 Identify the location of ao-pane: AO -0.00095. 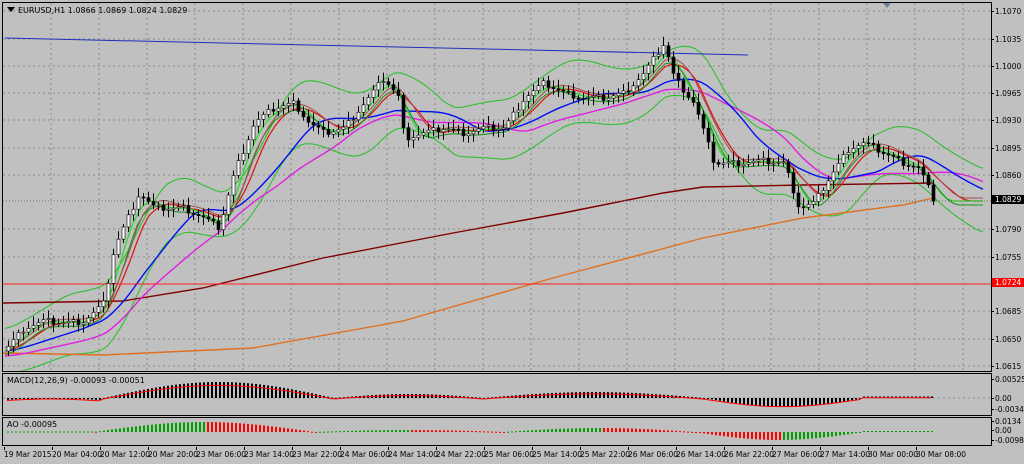
(497, 431).